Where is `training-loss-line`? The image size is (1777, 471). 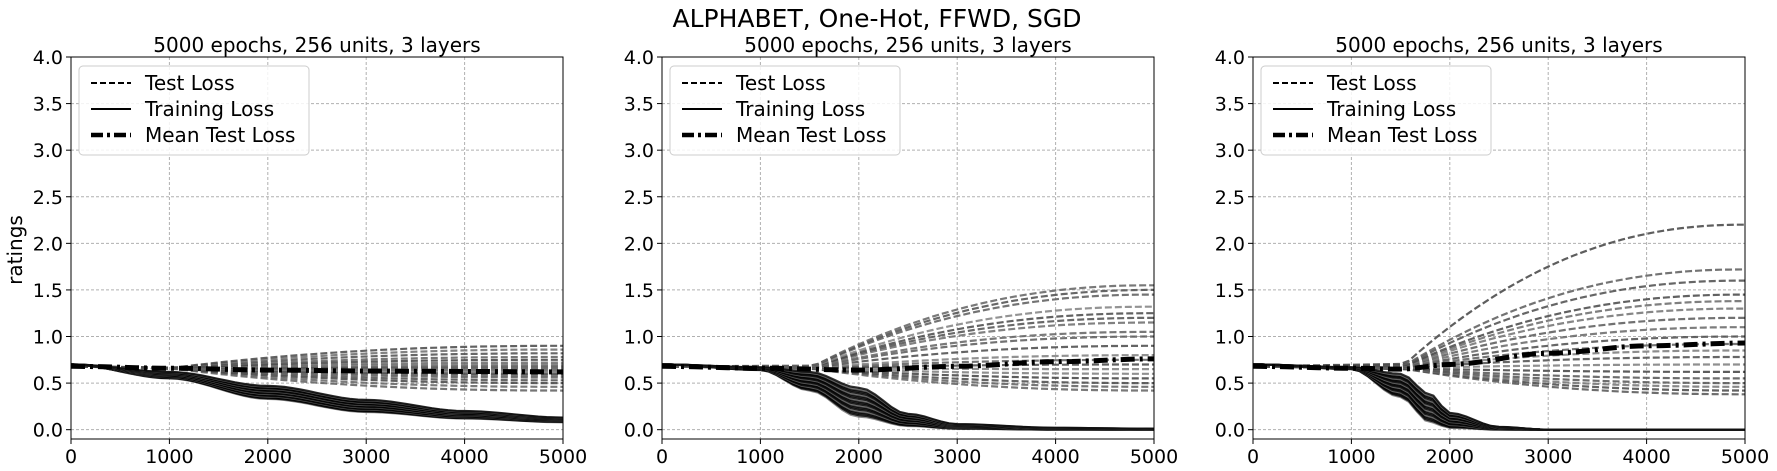 training-loss-line is located at coordinates (317, 391).